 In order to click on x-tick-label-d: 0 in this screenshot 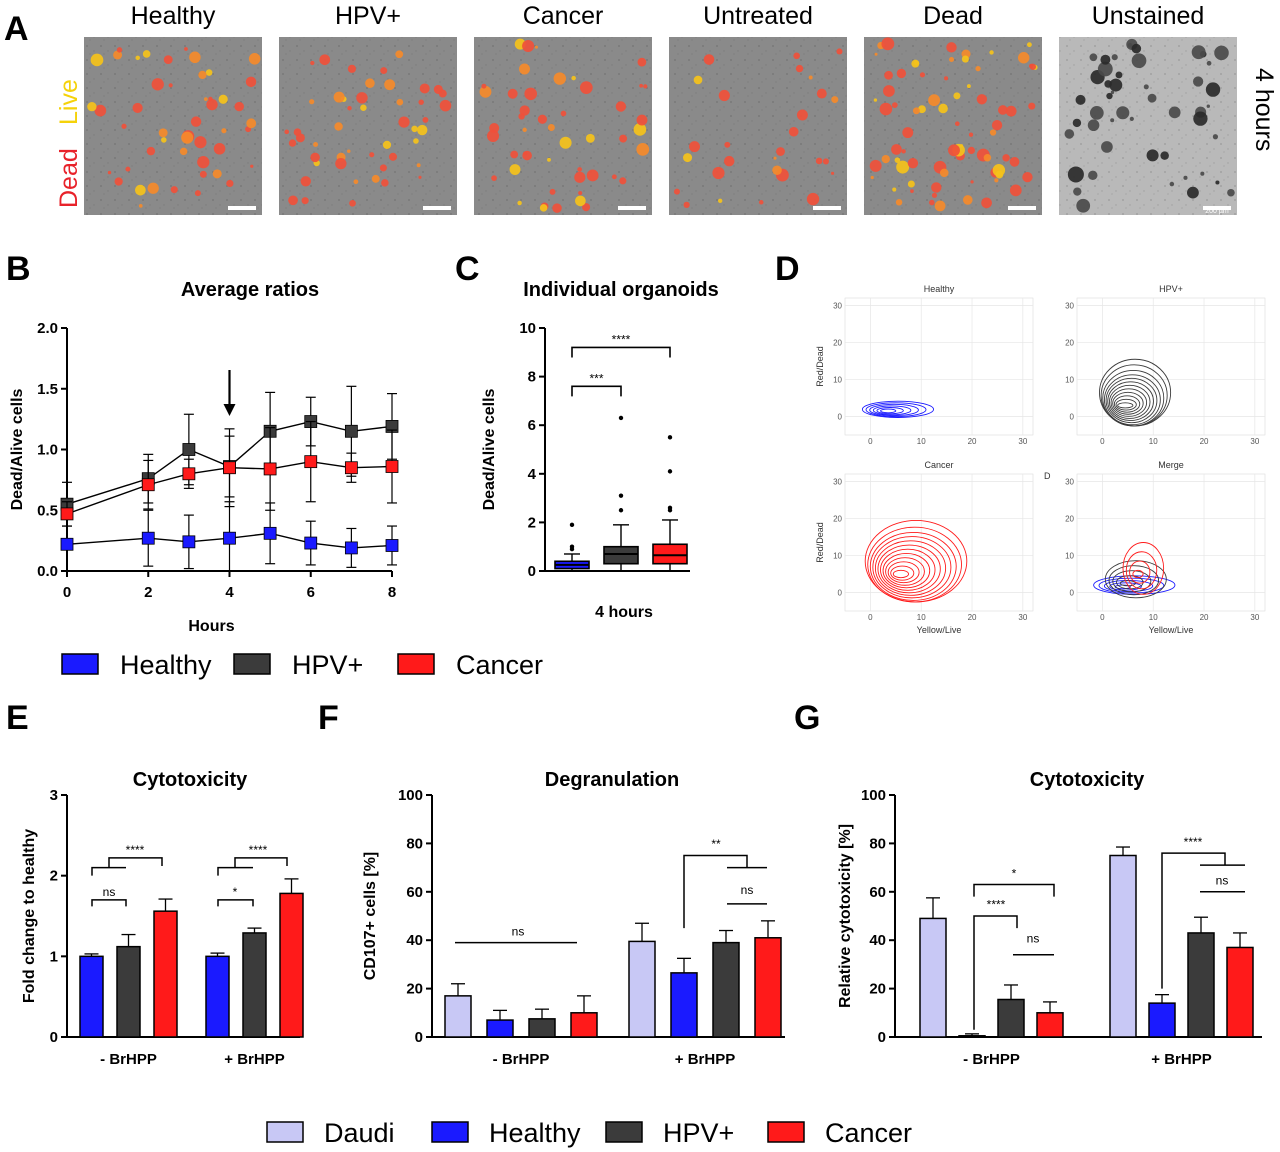, I will do `click(870, 441)`.